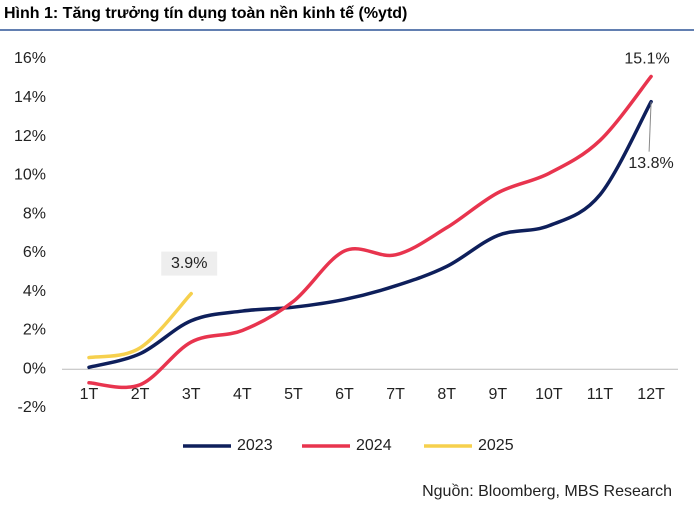  Describe the element at coordinates (344, 394) in the screenshot. I see `x-tick-label: 6T` at that location.